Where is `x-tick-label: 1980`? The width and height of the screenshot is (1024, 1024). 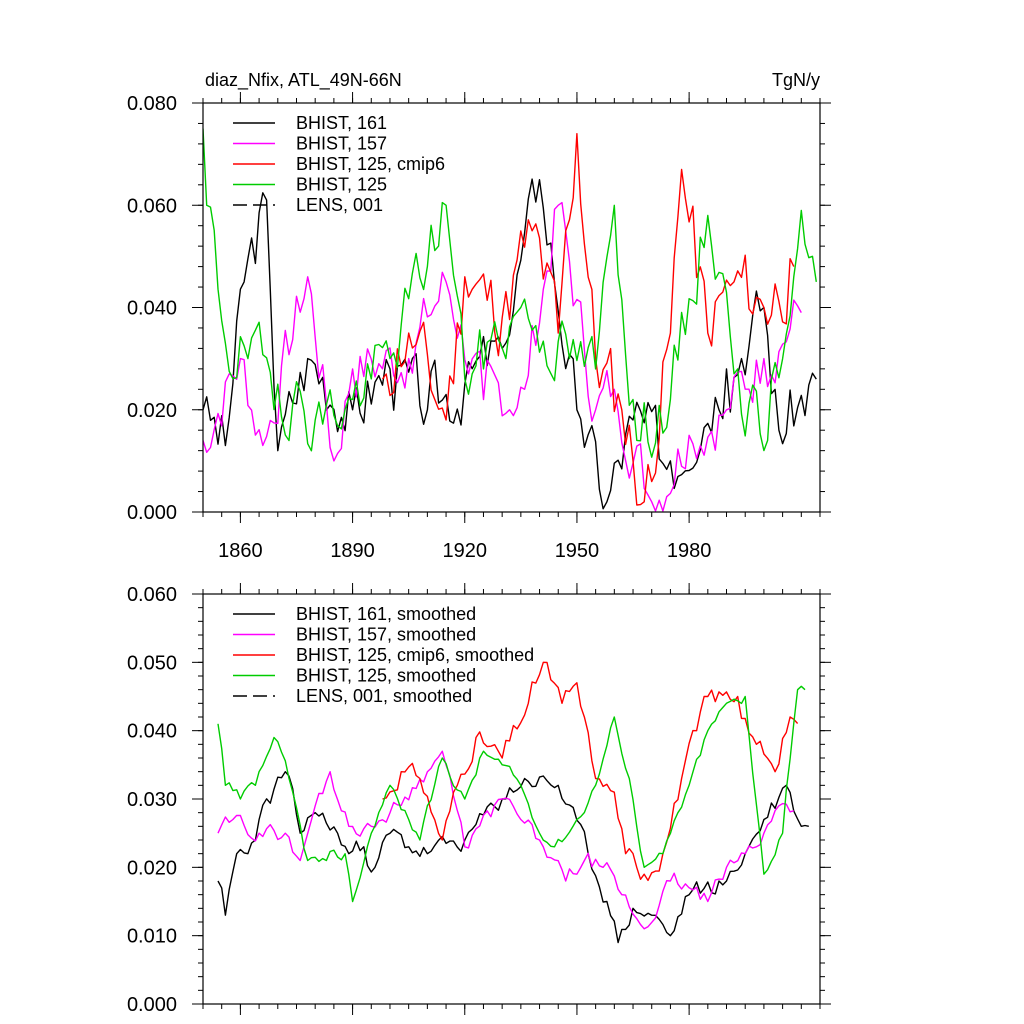 x-tick-label: 1980 is located at coordinates (689, 551).